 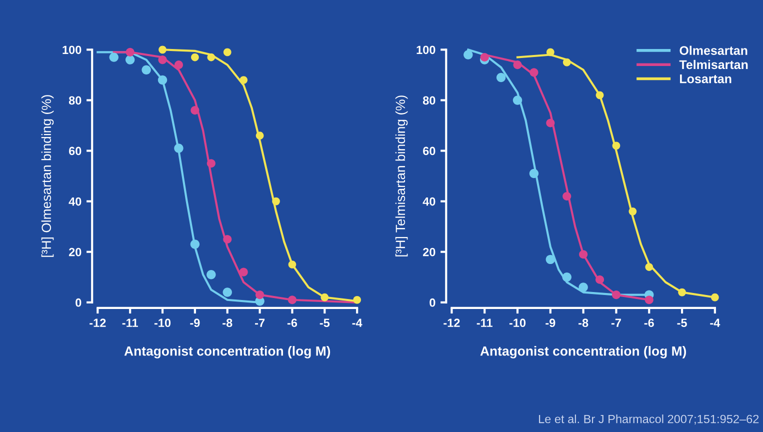 What do you see at coordinates (706, 79) in the screenshot?
I see `legend-label: Losartan` at bounding box center [706, 79].